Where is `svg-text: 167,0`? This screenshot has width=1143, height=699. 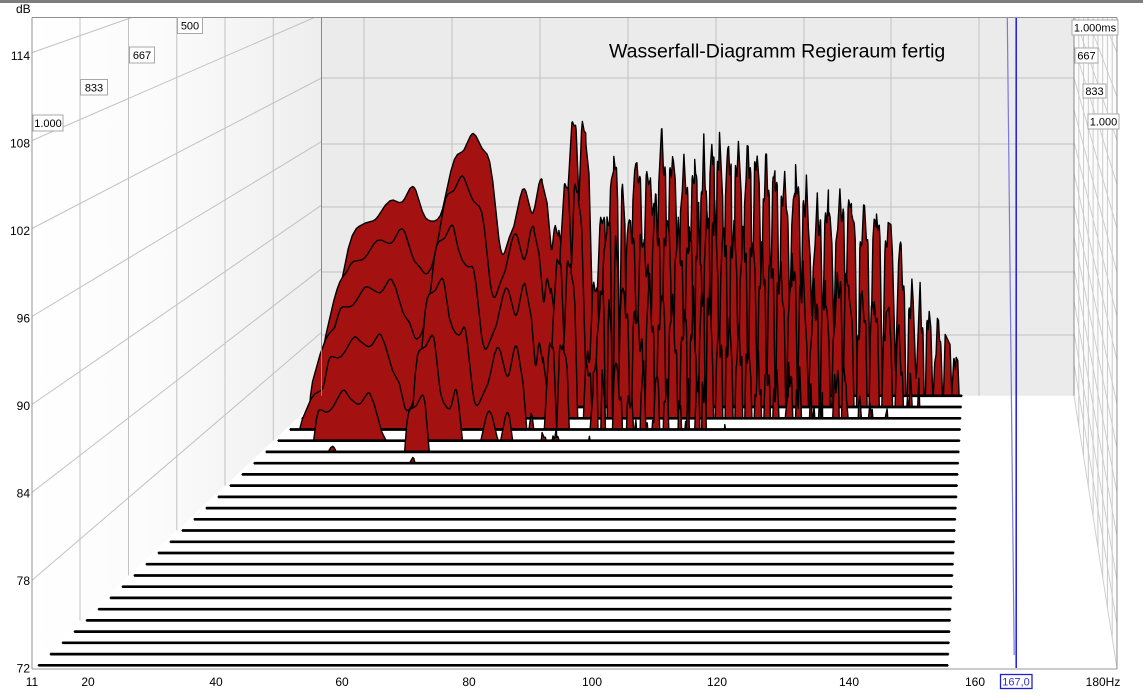
svg-text: 167,0 is located at coordinates (1016, 683).